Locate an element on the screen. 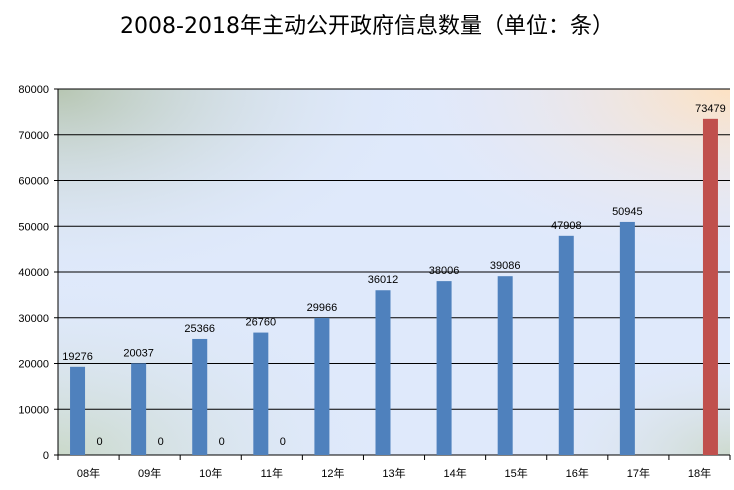 This screenshot has height=490, width=734. y-tick-label: 60000 is located at coordinates (33, 182).